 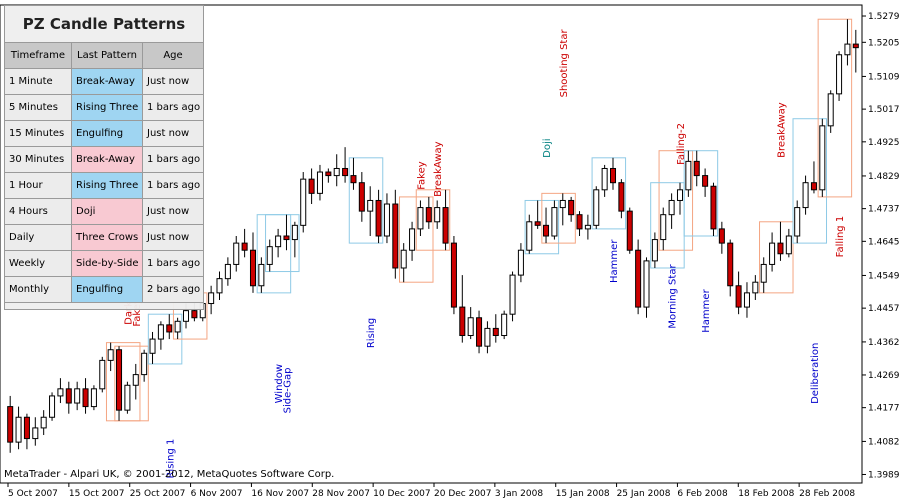 I want to click on x-tick-label: 3 Jan 2008, so click(x=519, y=494).